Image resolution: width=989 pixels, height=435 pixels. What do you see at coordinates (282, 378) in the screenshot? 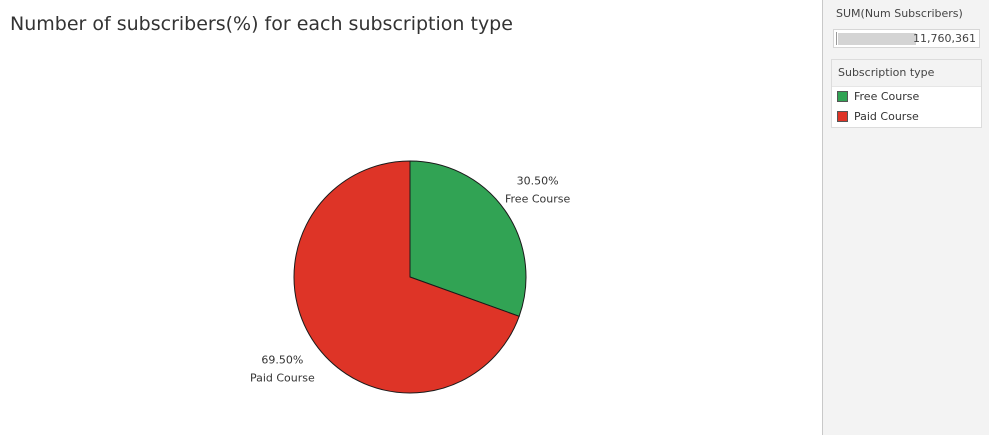
I see `pie-category-label: Paid Course` at bounding box center [282, 378].